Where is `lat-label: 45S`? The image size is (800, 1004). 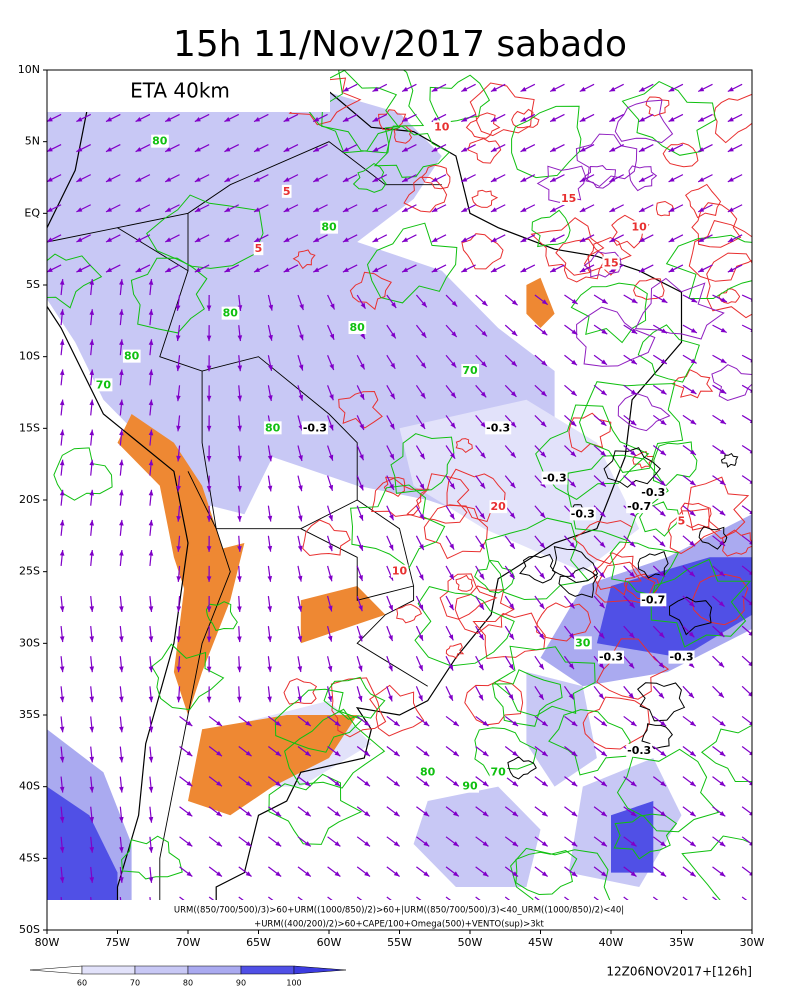 lat-label: 45S is located at coordinates (29, 857).